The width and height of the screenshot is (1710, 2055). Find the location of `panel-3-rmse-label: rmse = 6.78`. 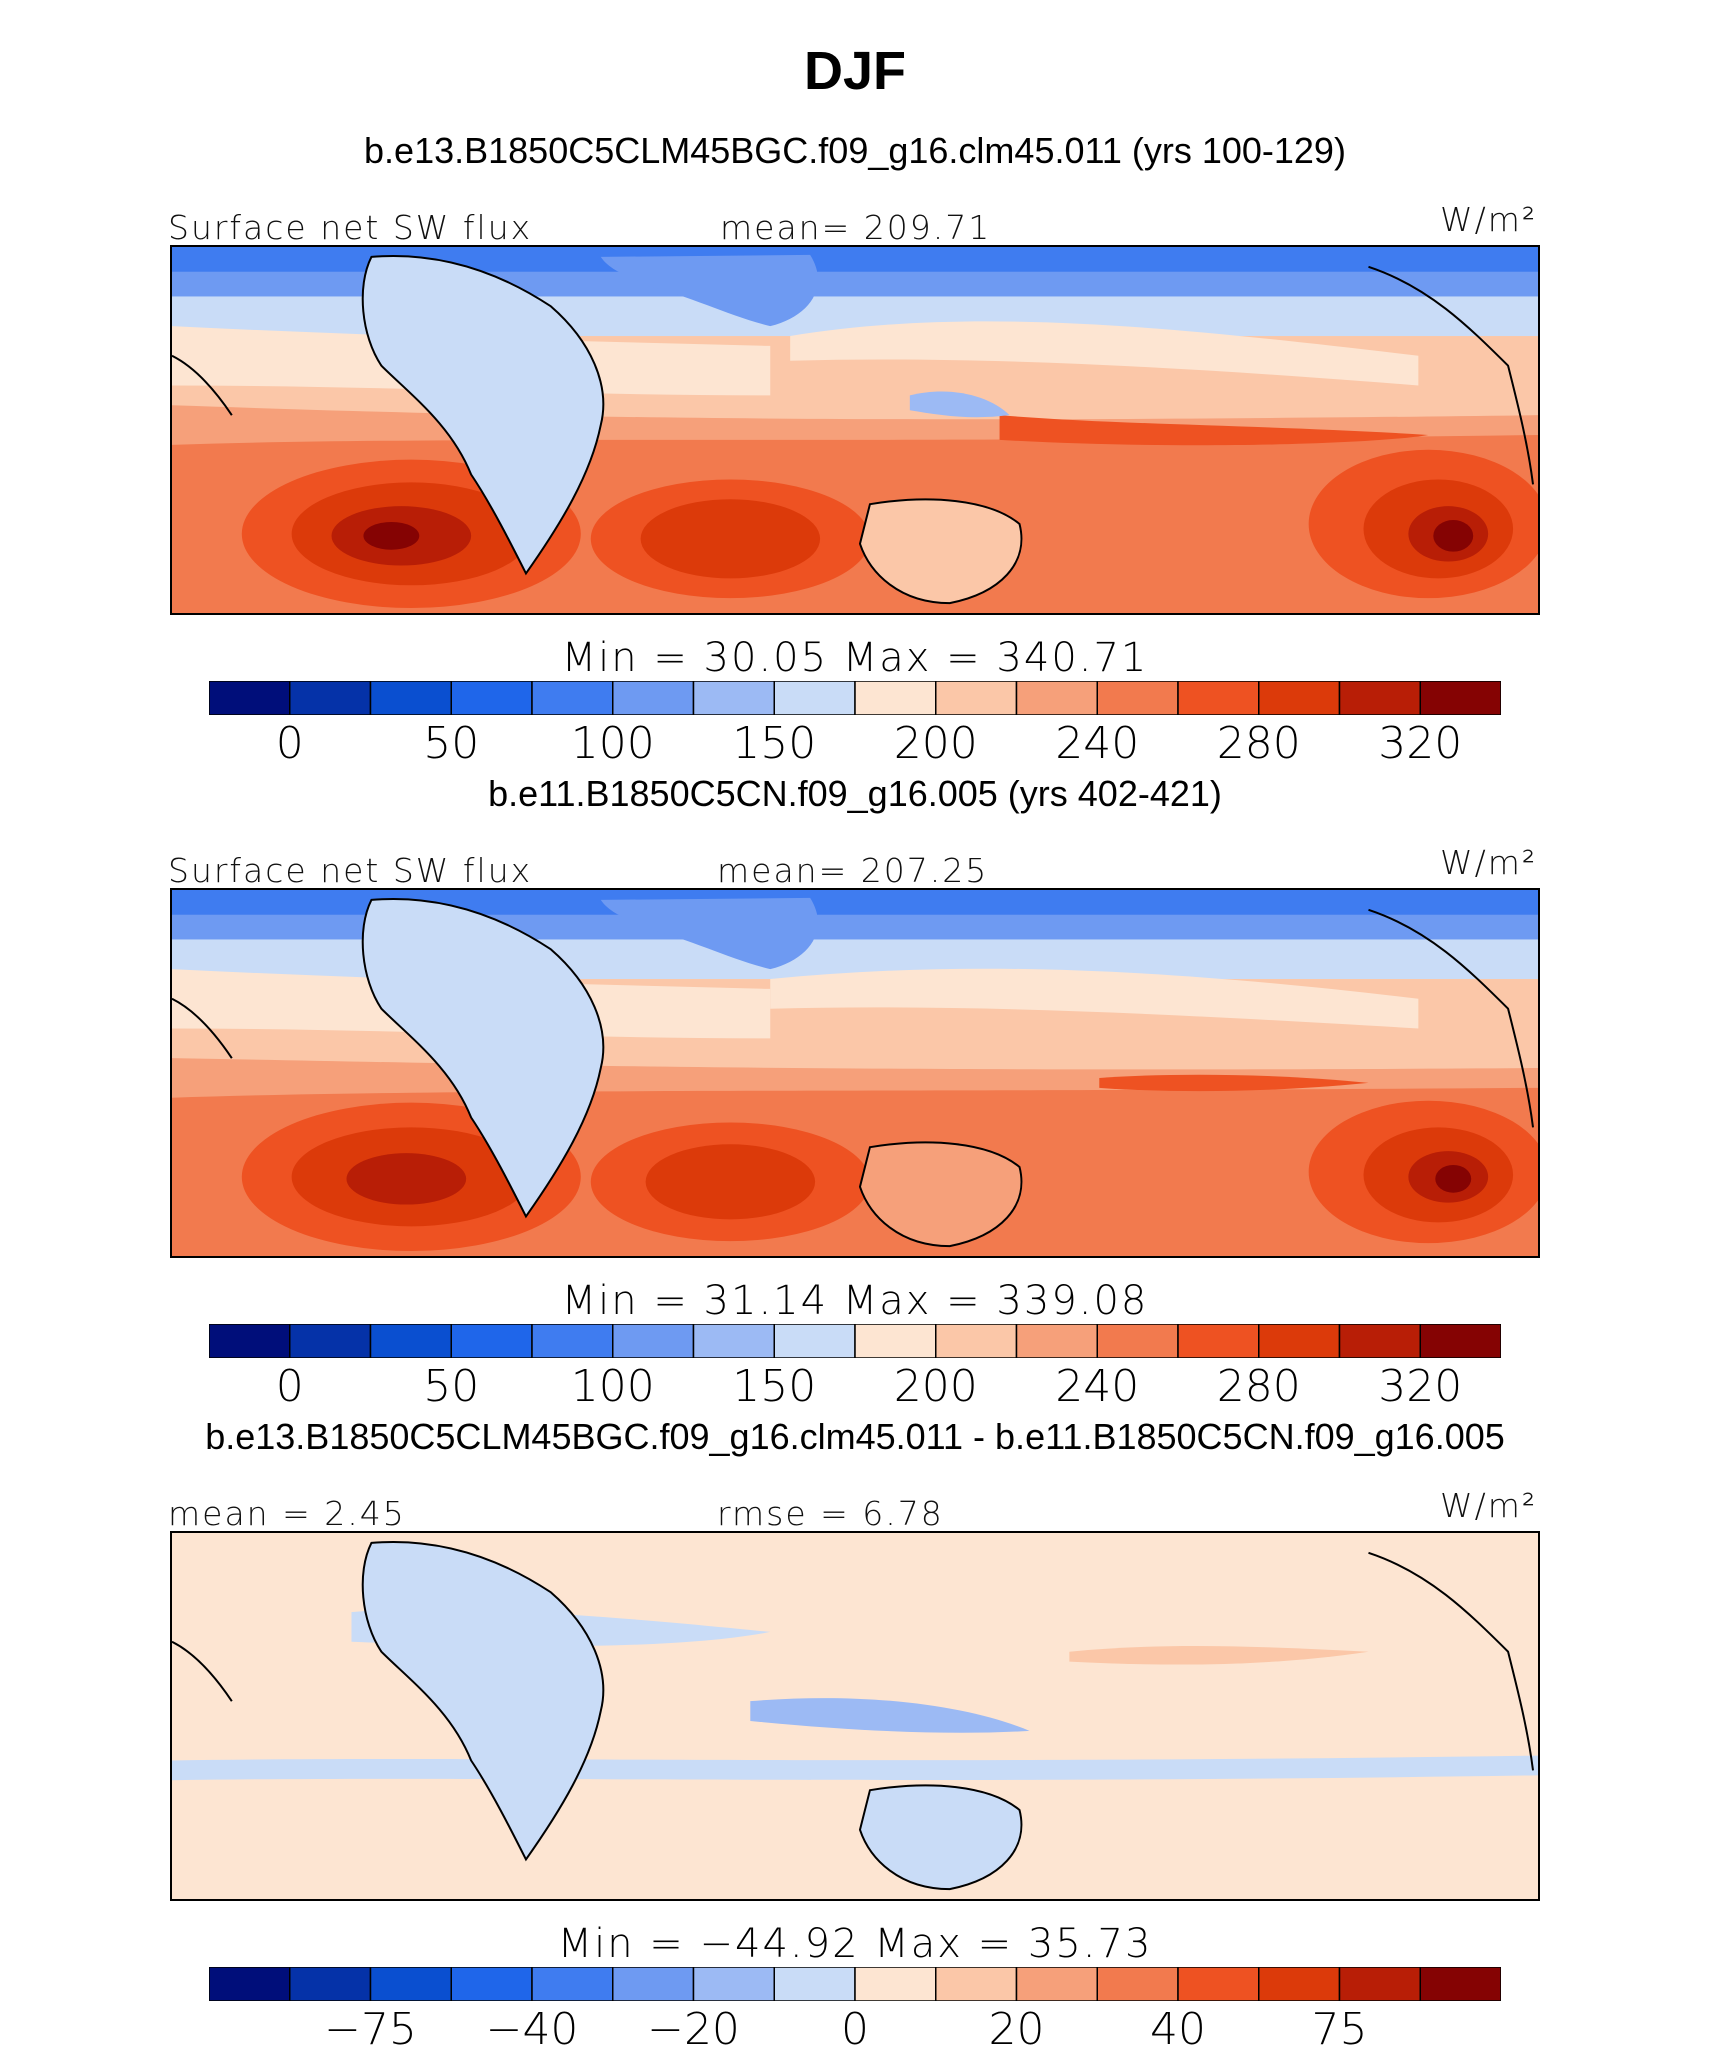

panel-3-rmse-label: rmse = 6.78 is located at coordinates (830, 1513).